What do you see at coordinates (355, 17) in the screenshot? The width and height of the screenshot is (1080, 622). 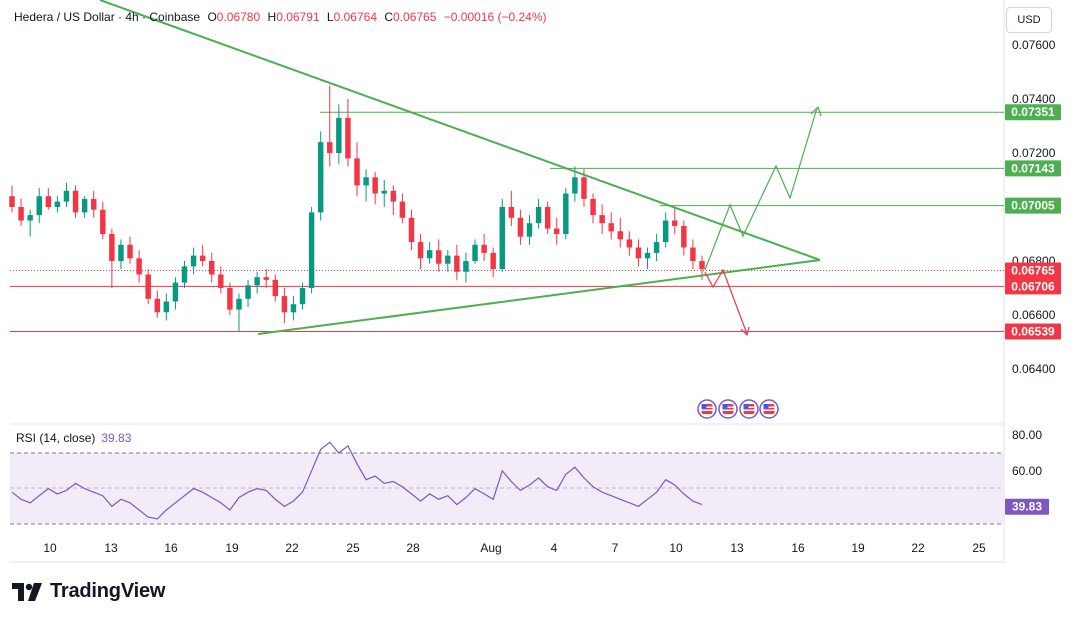 I see `low-value: 0.06764` at bounding box center [355, 17].